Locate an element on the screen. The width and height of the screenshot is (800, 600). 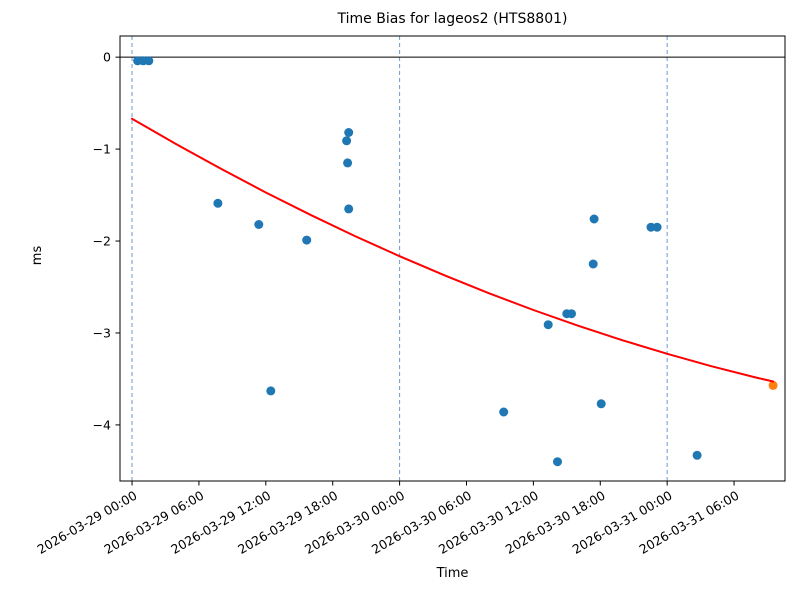
y-tick-label: 0 is located at coordinates (107, 57).